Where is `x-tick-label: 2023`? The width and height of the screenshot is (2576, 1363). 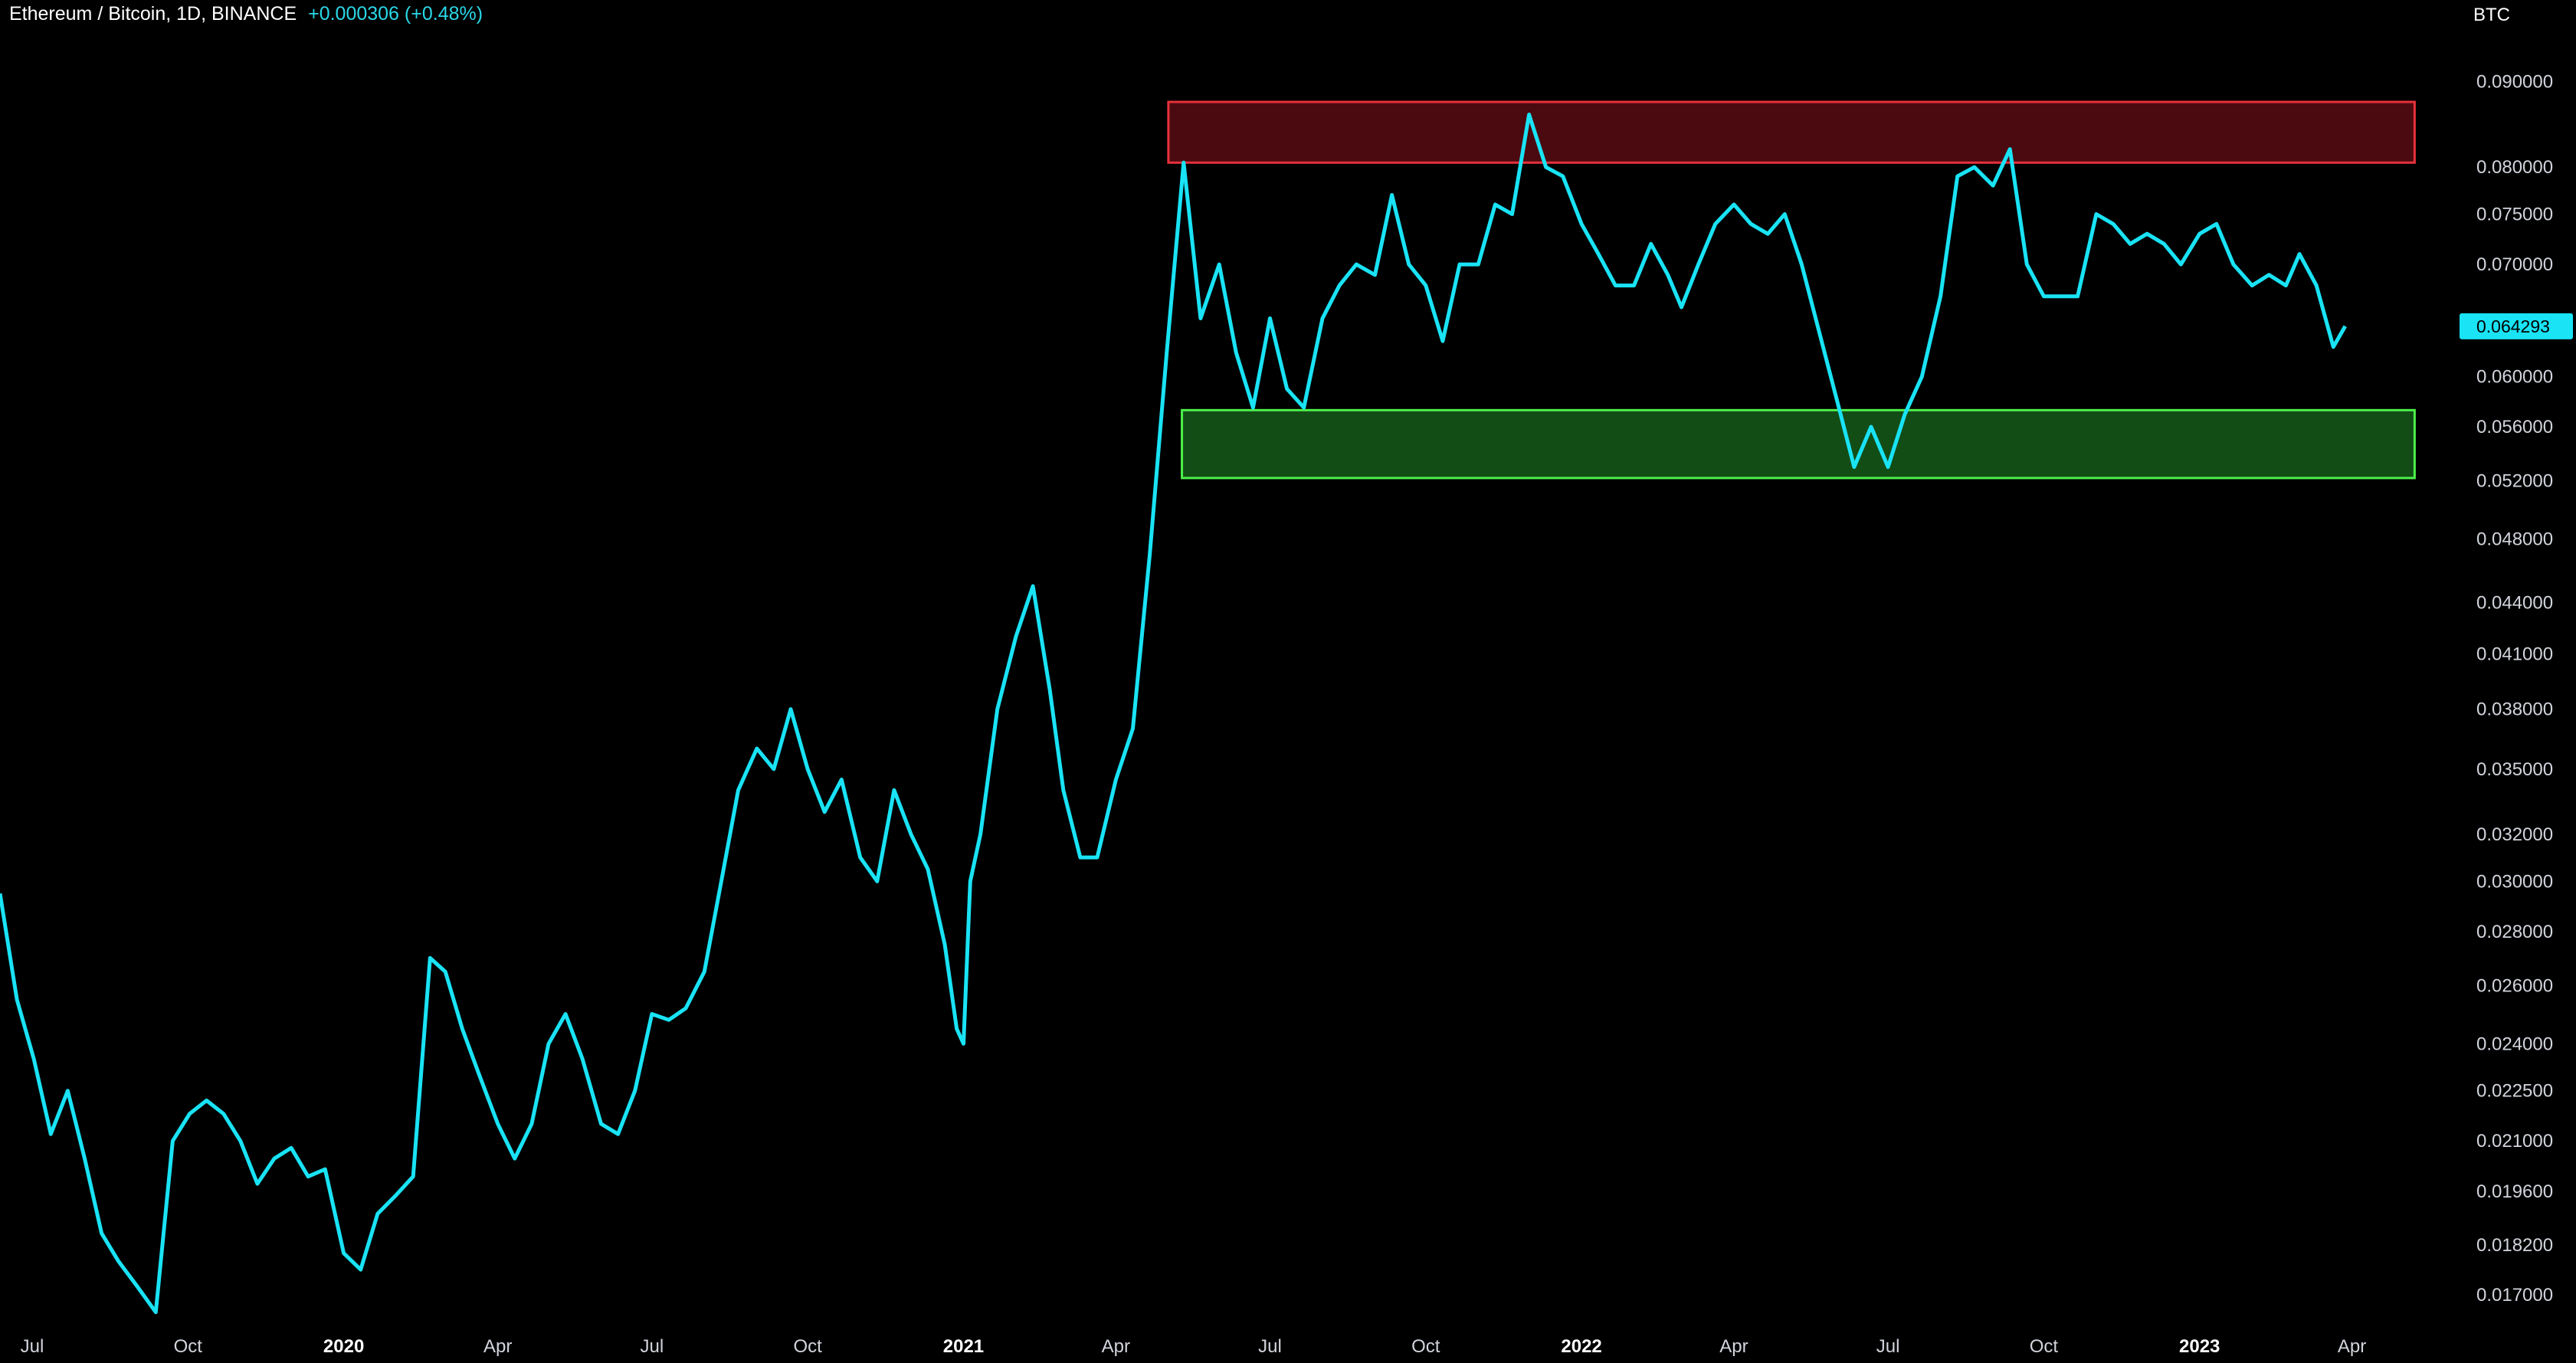 x-tick-label: 2023 is located at coordinates (2199, 1346).